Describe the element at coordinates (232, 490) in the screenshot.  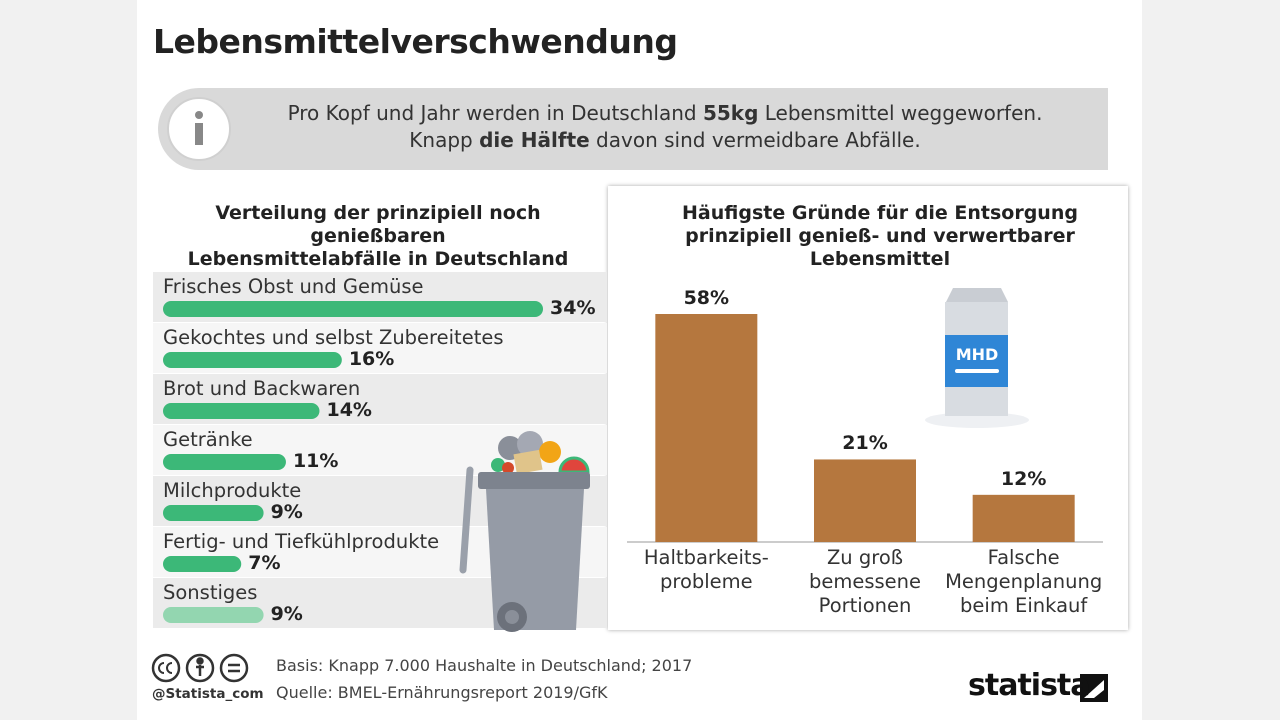
I see `category-label: Milchprodukte` at that location.